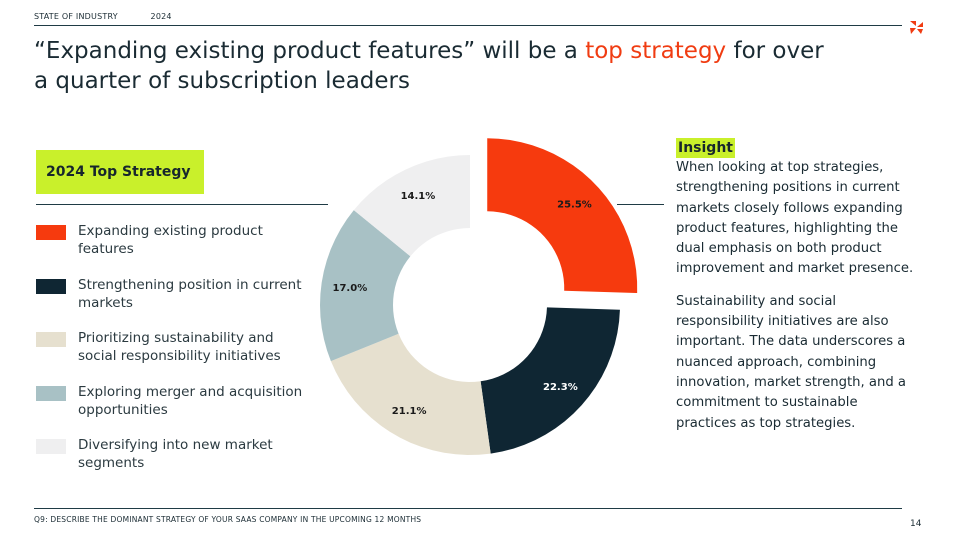  Describe the element at coordinates (170, 240) in the screenshot. I see `legend-label: Expanding existing product features` at that location.